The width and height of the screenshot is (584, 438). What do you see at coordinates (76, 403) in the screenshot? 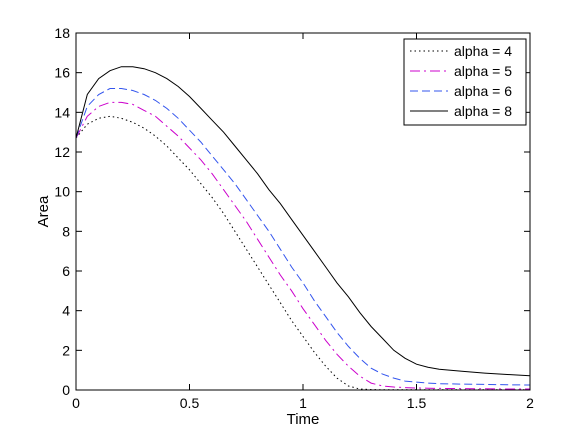
I see `x-tick-label: 0` at bounding box center [76, 403].